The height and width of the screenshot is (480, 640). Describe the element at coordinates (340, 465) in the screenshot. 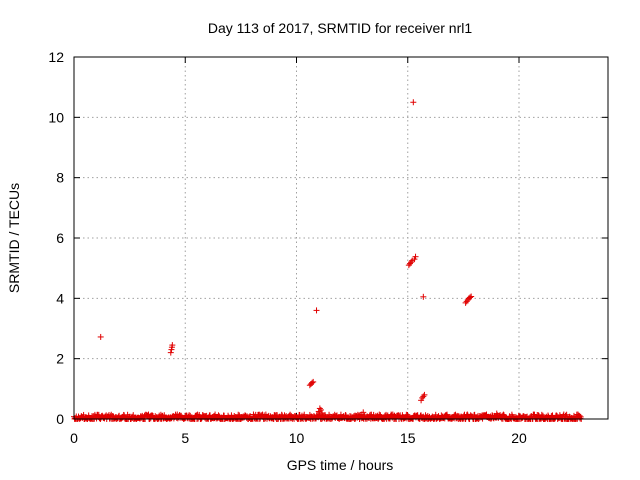

I see `x-axis-label: GPS time / hours` at that location.